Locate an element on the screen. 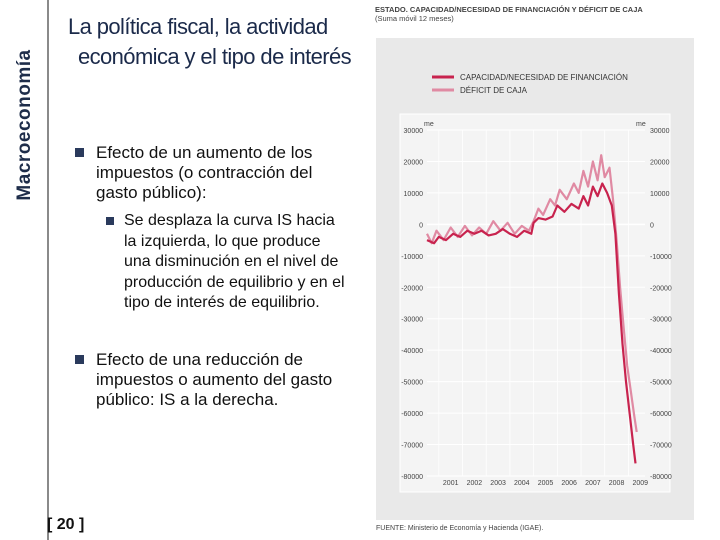 The width and height of the screenshot is (720, 540). y-tick-label-left: -50000 is located at coordinates (412, 383).